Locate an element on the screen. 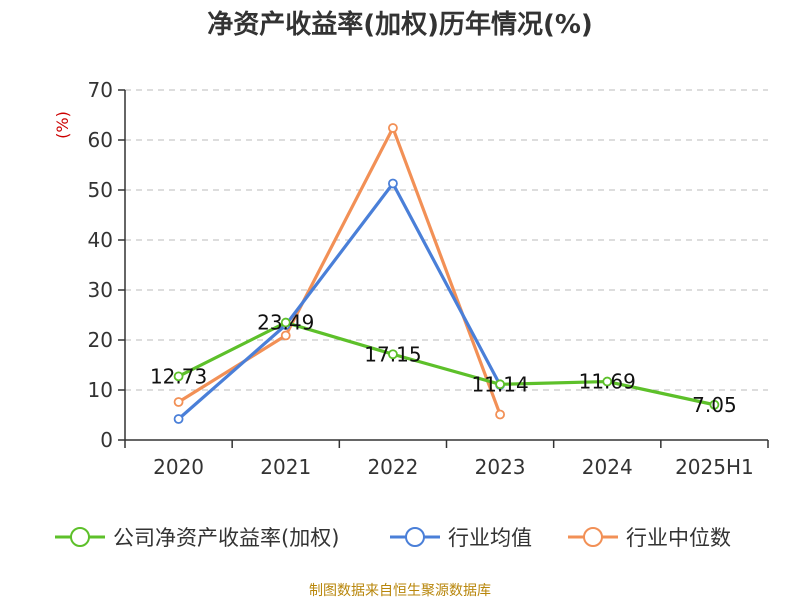  data-label: 11.69 is located at coordinates (607, 382).